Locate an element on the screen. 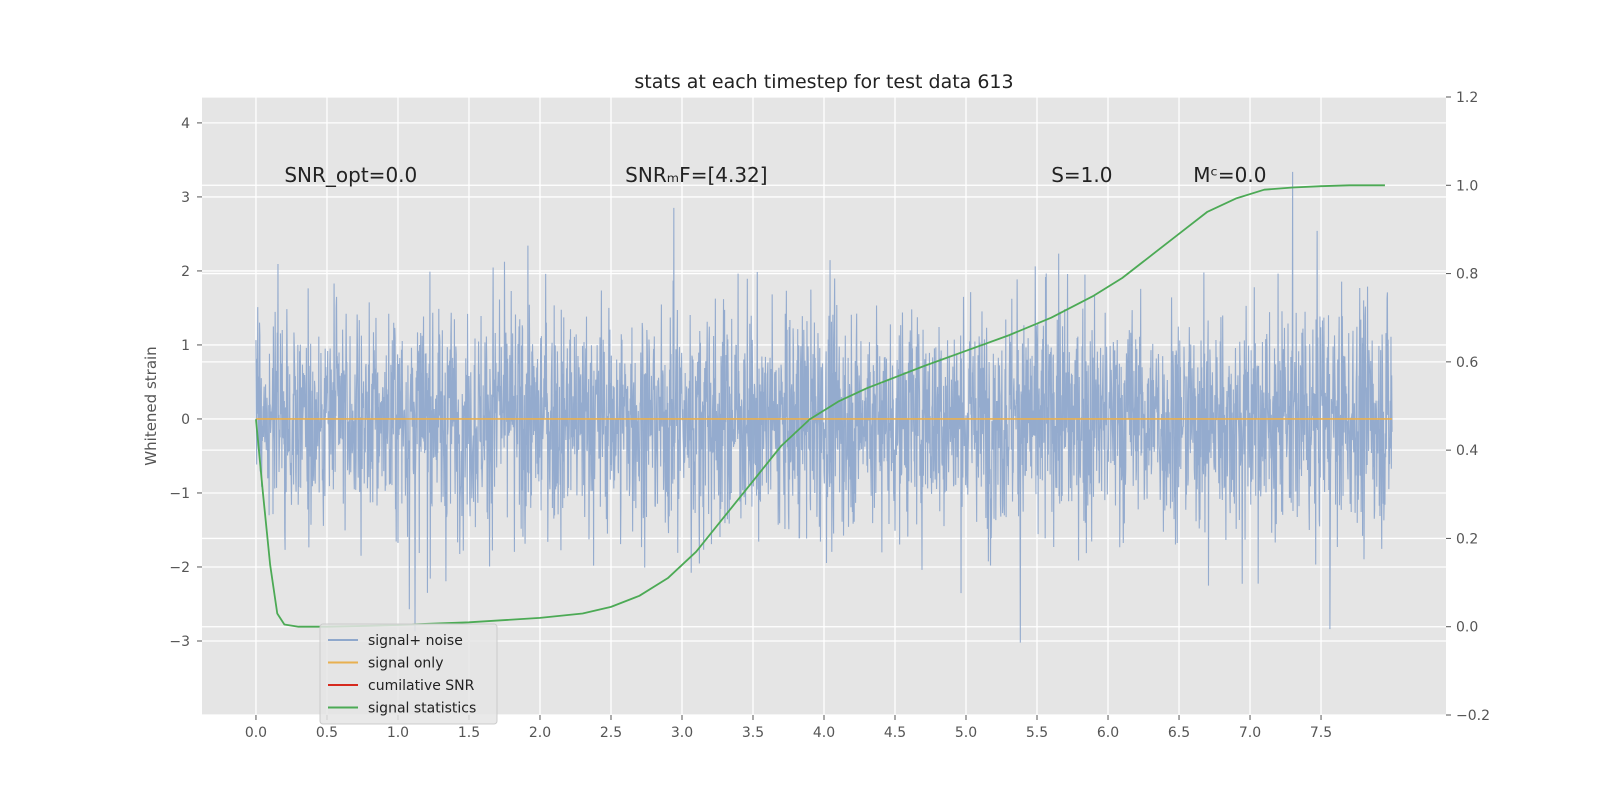 The height and width of the screenshot is (800, 1600). x-tick-label: 3.5 is located at coordinates (753, 733).